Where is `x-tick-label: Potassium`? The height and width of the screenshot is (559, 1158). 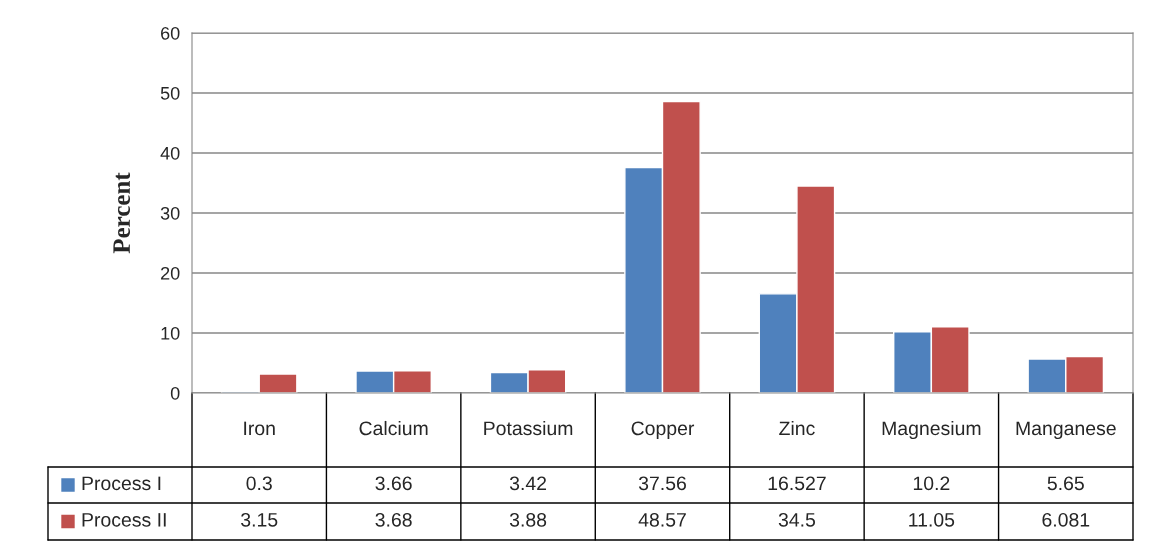 x-tick-label: Potassium is located at coordinates (528, 428).